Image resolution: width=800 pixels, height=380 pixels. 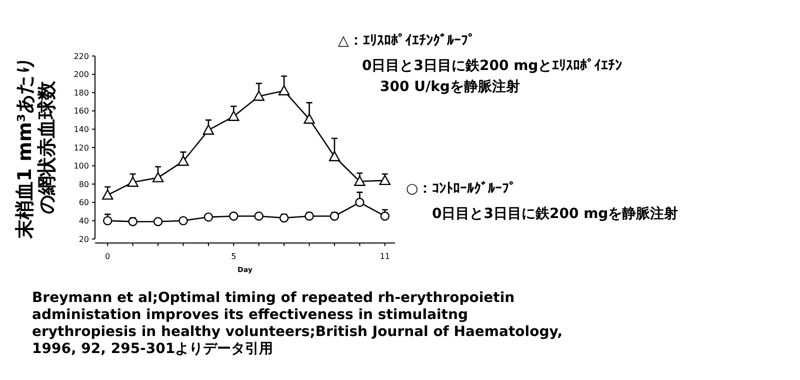 I want to click on annotation: 0日目と3日目に鉄200 mgとｴﾘｽﾛﾎﾟｲｴﾁﾝ 300 U/kgを静脈注射, so click(x=492, y=76).